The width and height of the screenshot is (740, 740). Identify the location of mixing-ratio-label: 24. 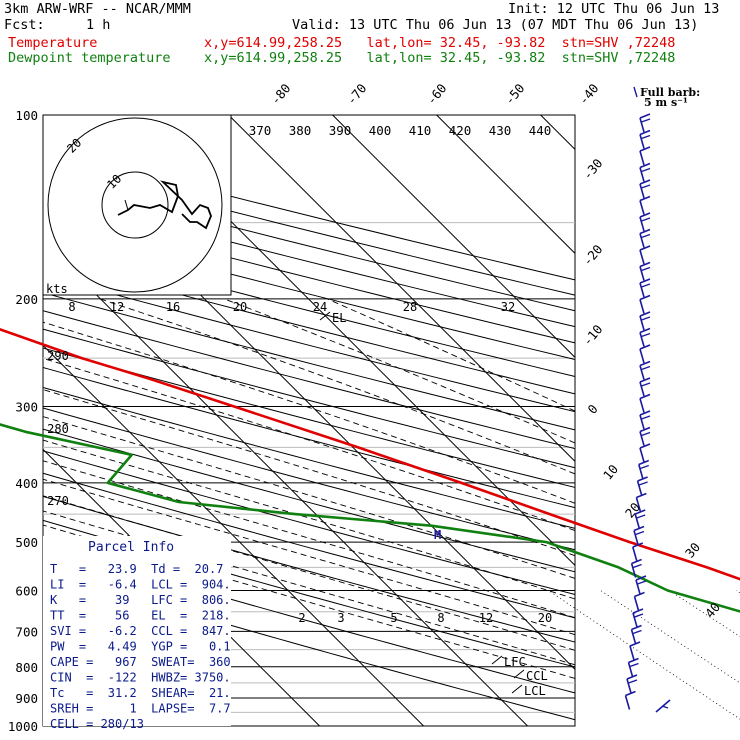
(320, 307).